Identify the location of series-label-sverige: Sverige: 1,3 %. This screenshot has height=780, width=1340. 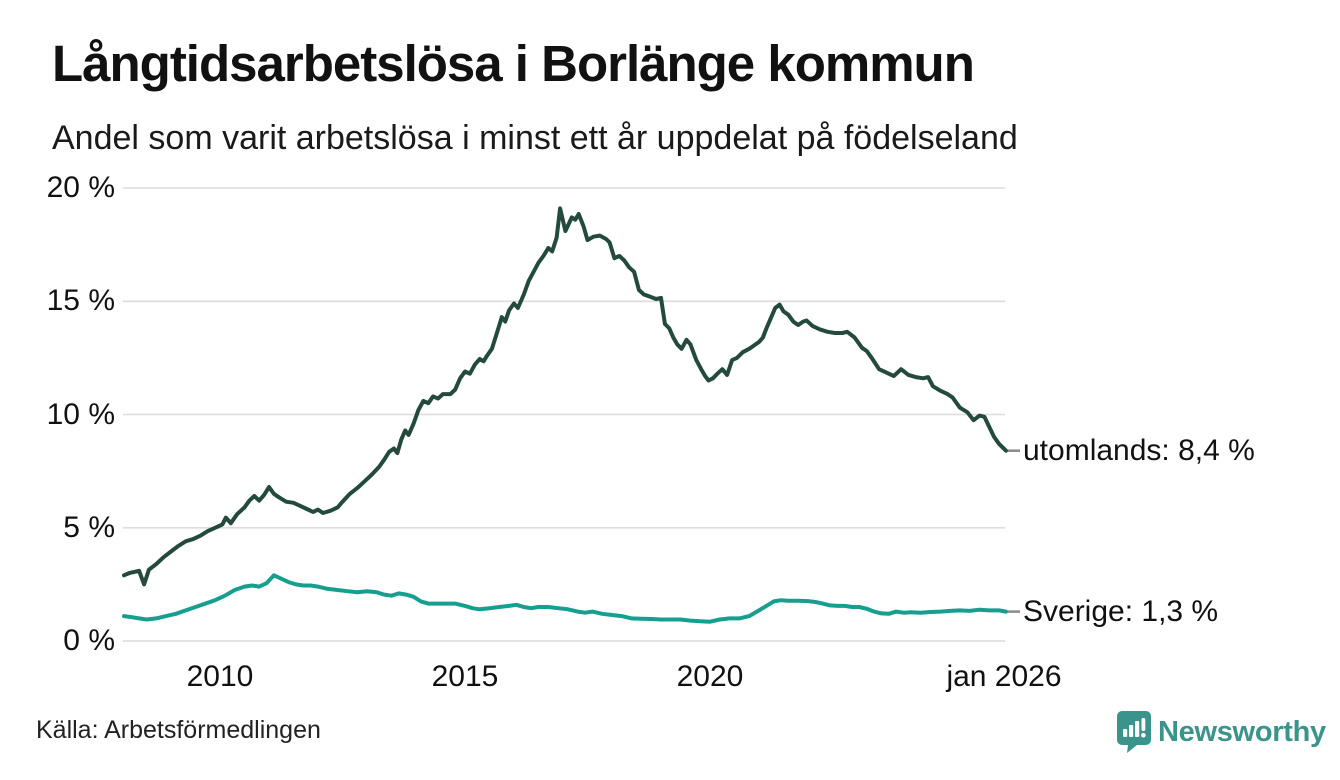
(1121, 611).